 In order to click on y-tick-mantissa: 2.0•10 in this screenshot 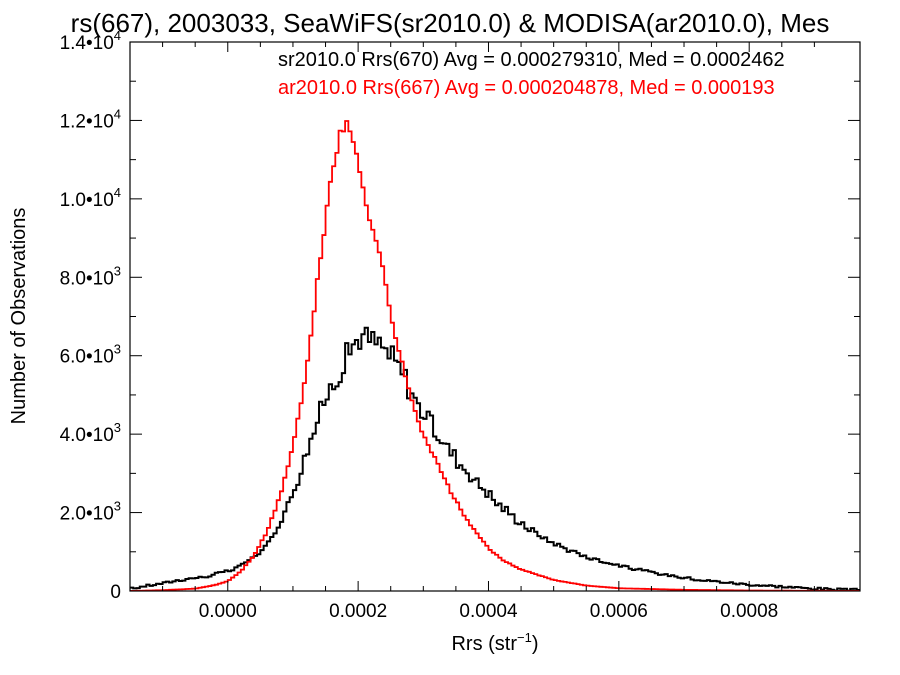, I will do `click(87, 514)`.